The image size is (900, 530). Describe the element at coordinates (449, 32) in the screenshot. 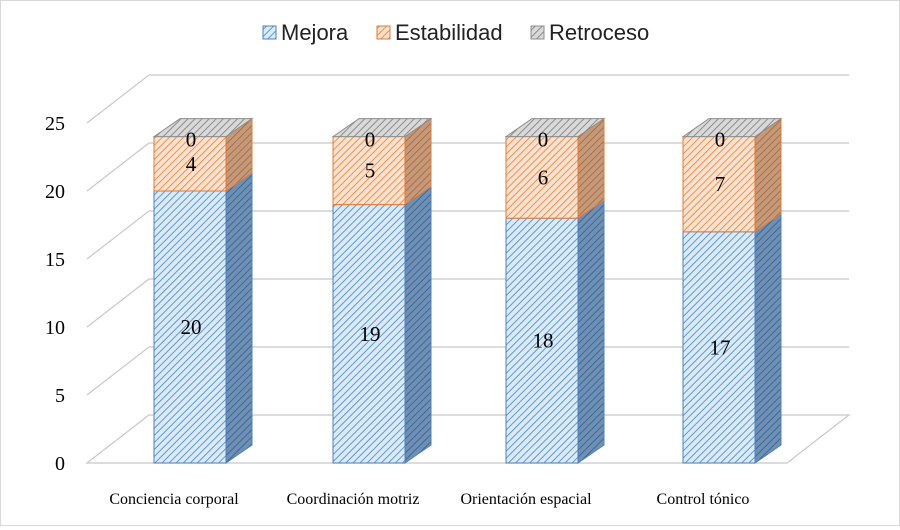

I see `legend-label: Estabilidad` at that location.